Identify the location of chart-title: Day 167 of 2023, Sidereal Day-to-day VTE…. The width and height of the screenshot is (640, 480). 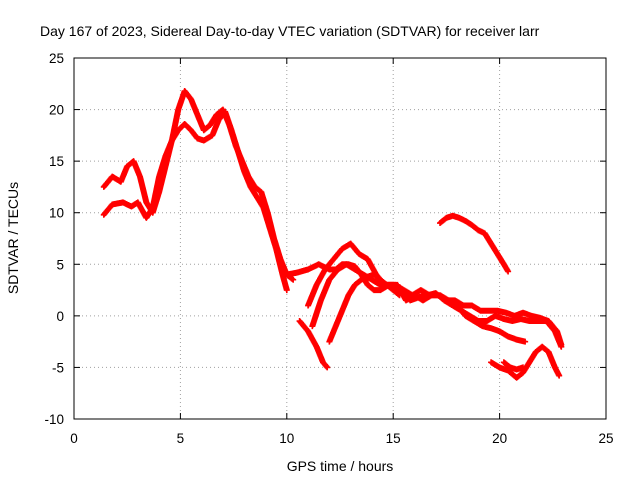
(290, 31).